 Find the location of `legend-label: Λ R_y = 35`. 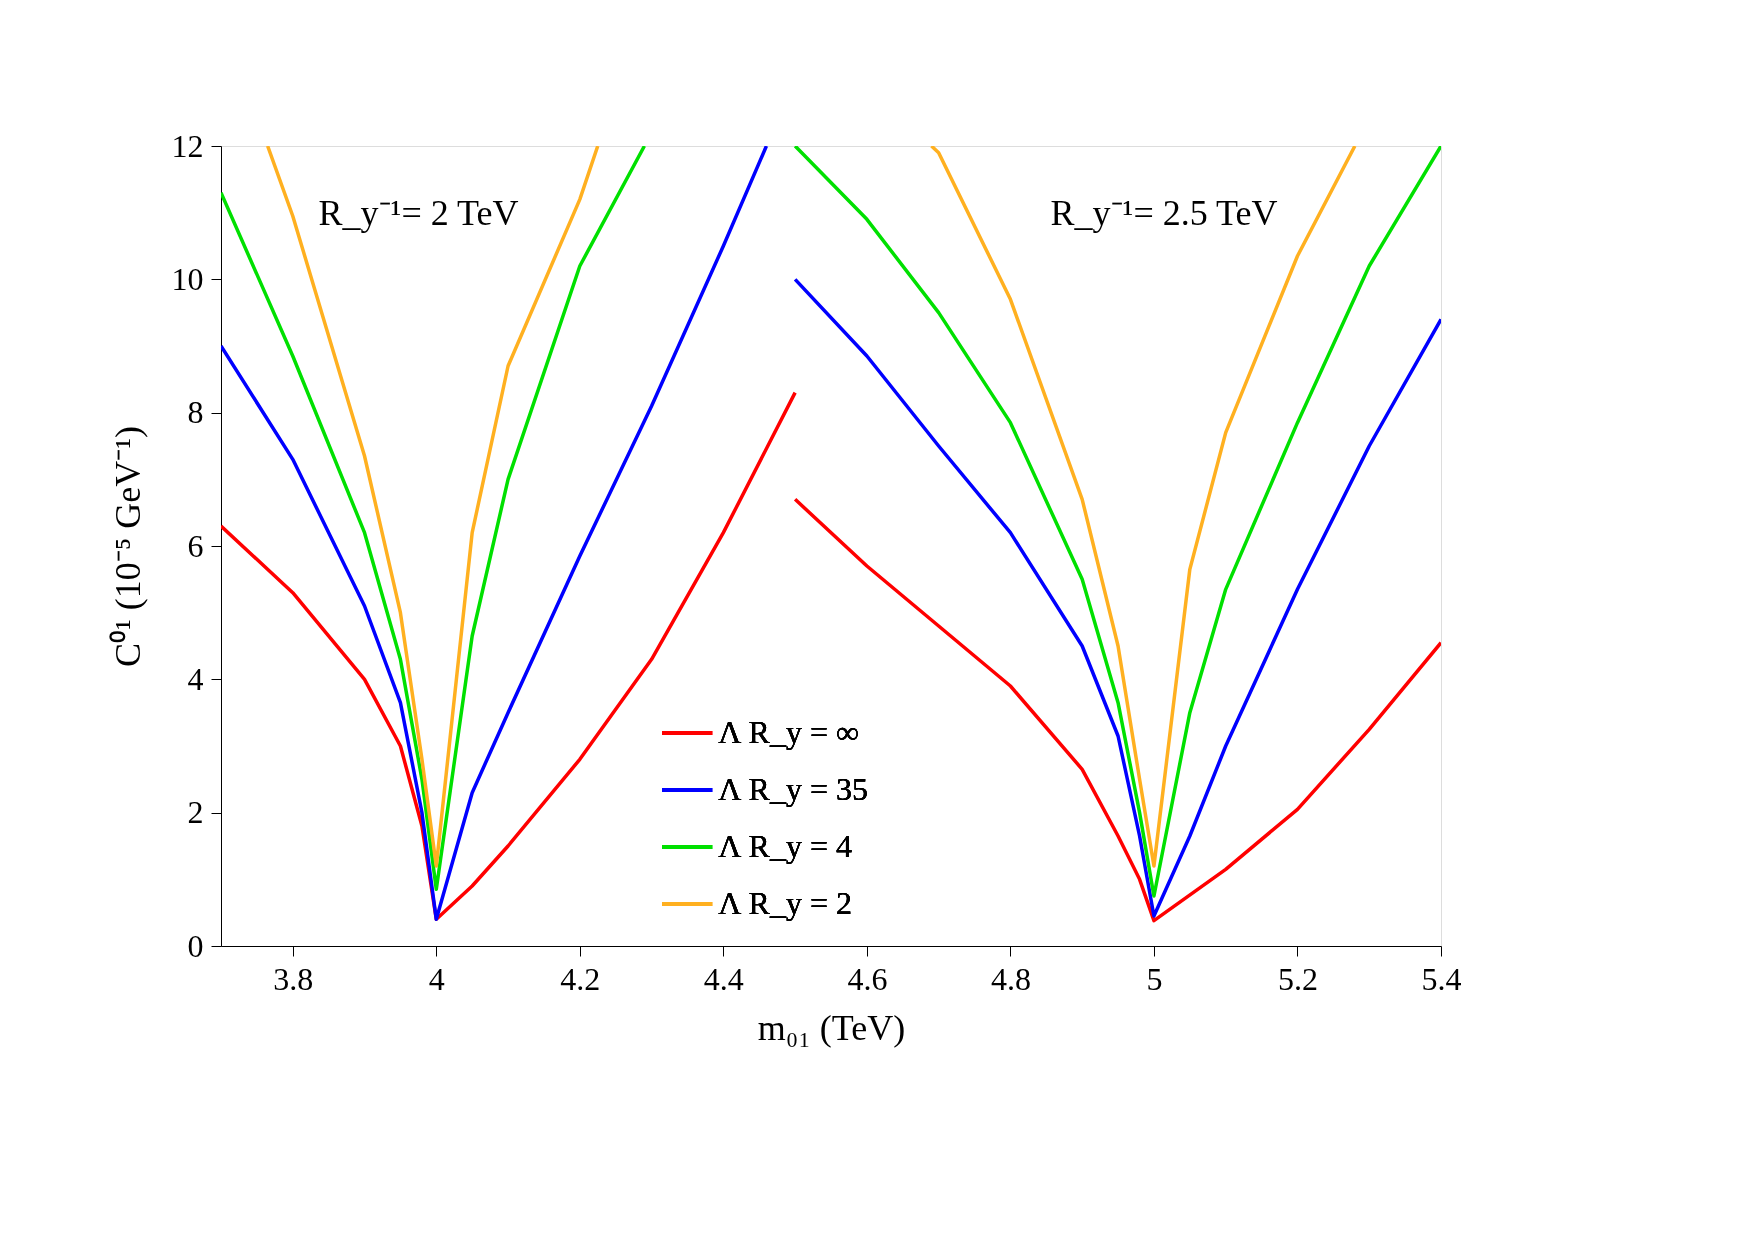

legend-label: Λ R_y = 35 is located at coordinates (793, 789).